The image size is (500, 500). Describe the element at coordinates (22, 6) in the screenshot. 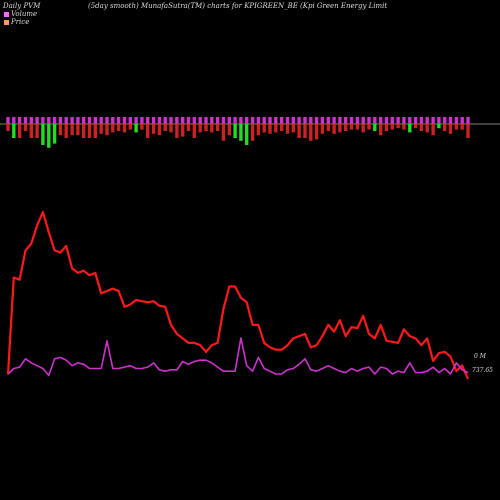

I see `chart-title-left: Daily PVM` at that location.